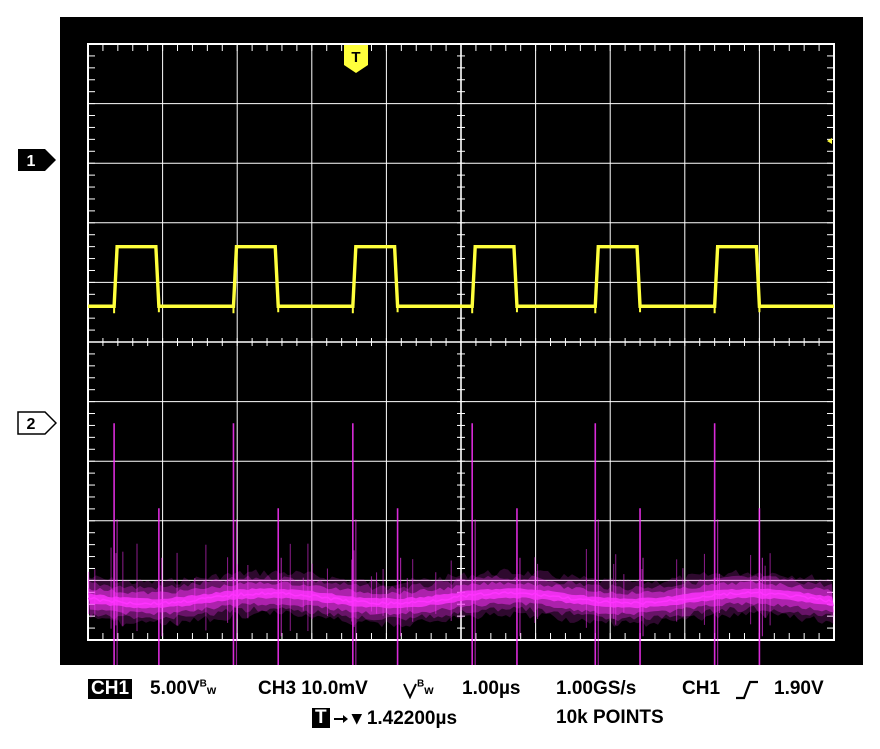  I want to click on ch1-right-edge-arrow, so click(829, 141).